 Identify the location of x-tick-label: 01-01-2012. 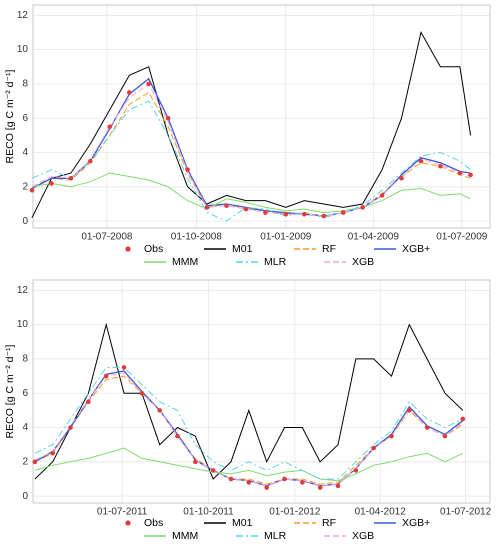
(295, 512).